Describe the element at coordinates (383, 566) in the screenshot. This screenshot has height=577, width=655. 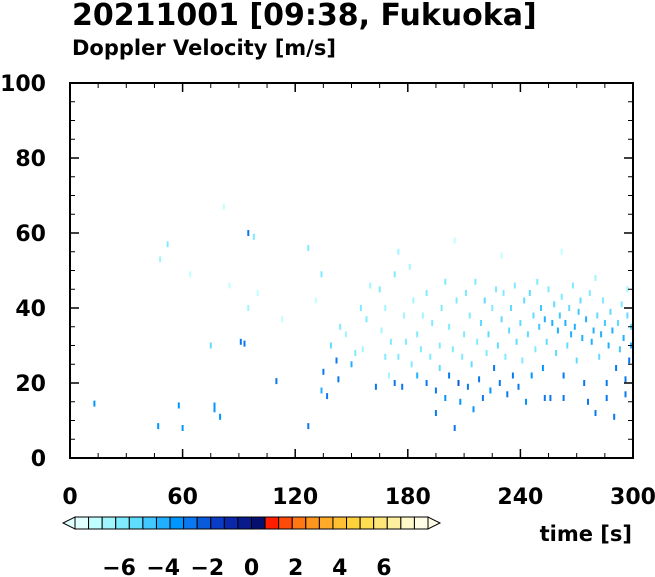
I see `colorbar-tick-label: 6` at that location.